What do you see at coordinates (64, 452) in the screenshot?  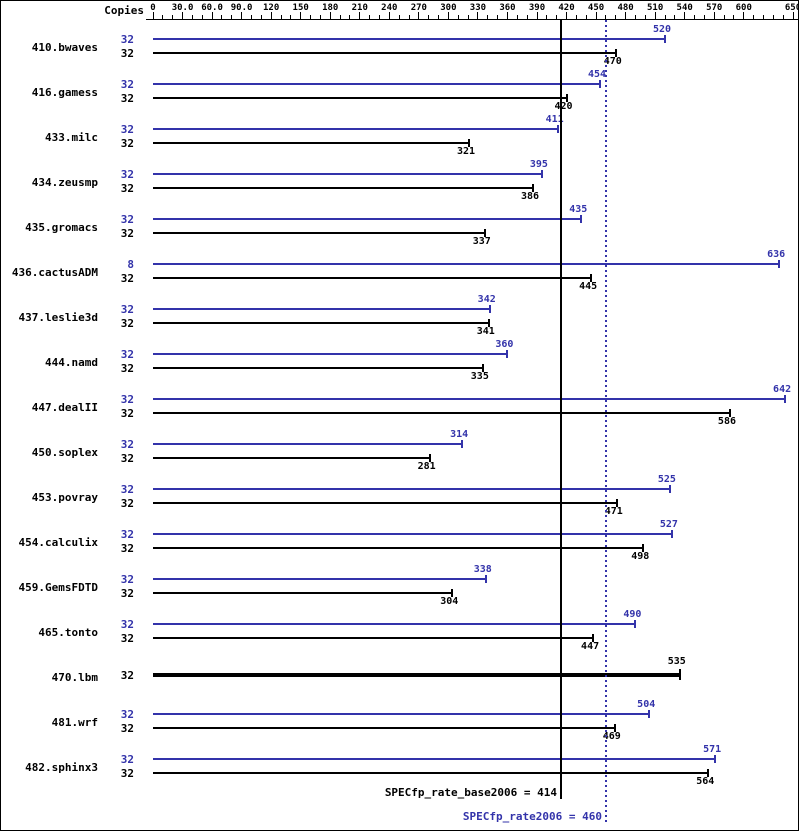 I see `benchmark-label: 450.soplex` at bounding box center [64, 452].